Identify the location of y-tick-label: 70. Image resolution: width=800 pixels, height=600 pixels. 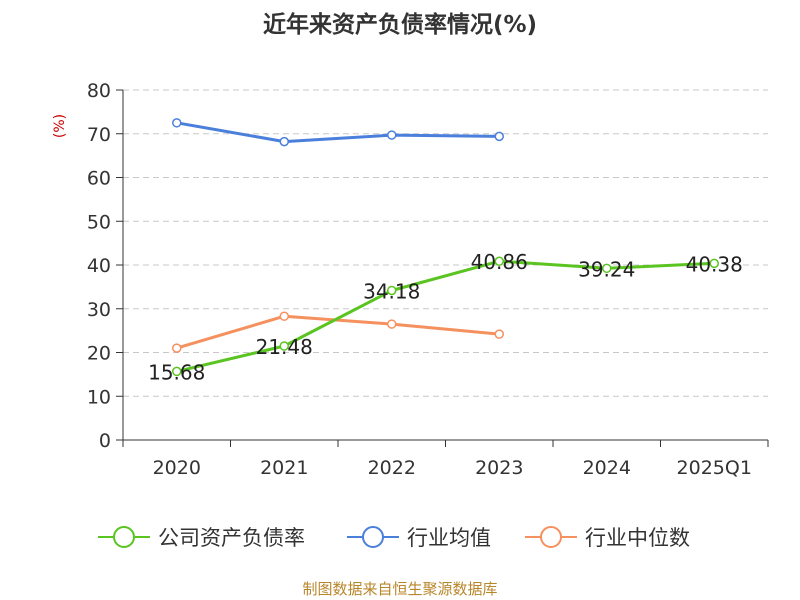
(99, 135).